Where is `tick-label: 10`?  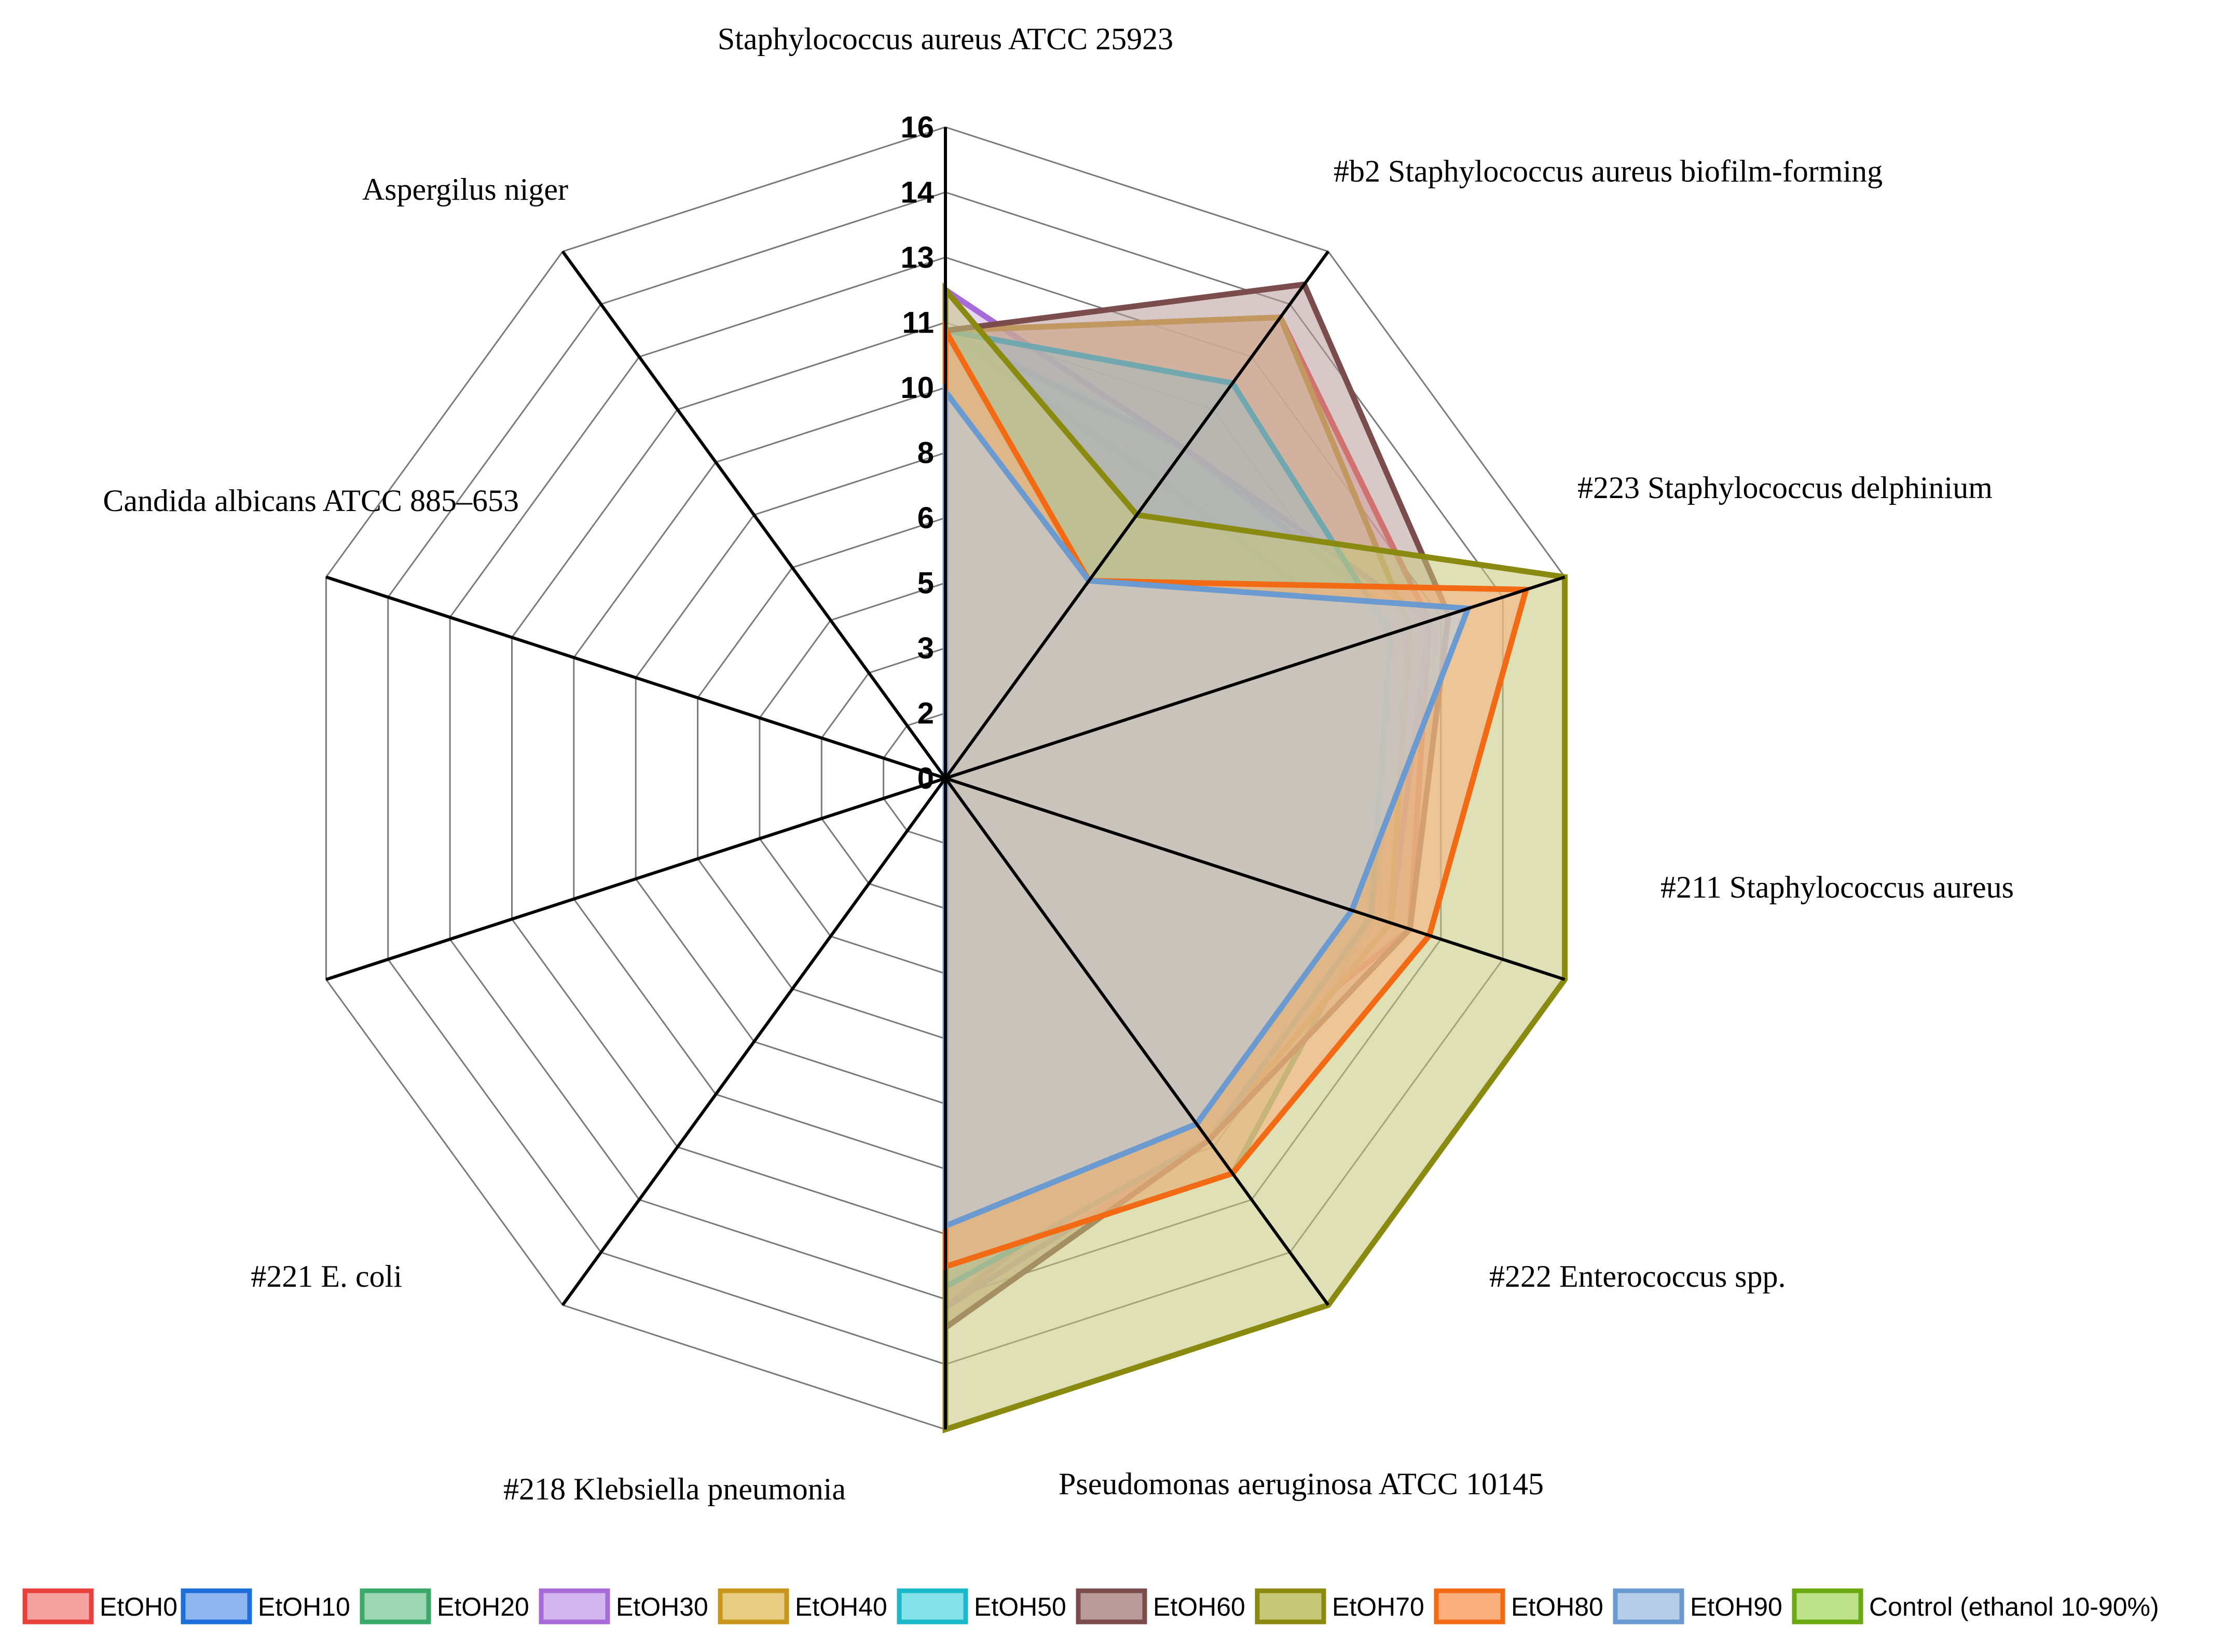 tick-label: 10 is located at coordinates (917, 388).